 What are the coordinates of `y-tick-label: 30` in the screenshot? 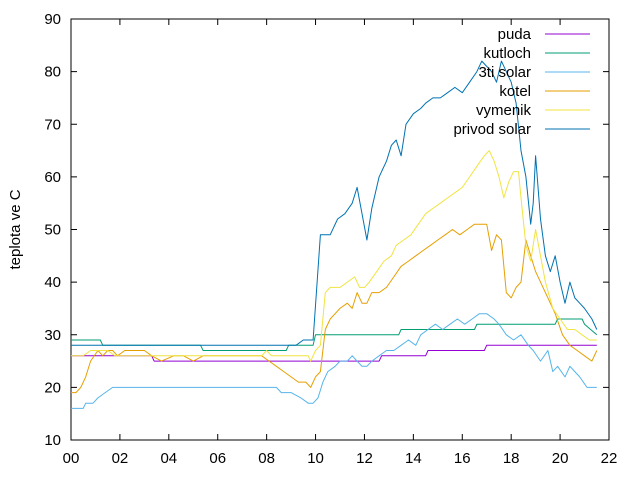 It's located at (52, 335).